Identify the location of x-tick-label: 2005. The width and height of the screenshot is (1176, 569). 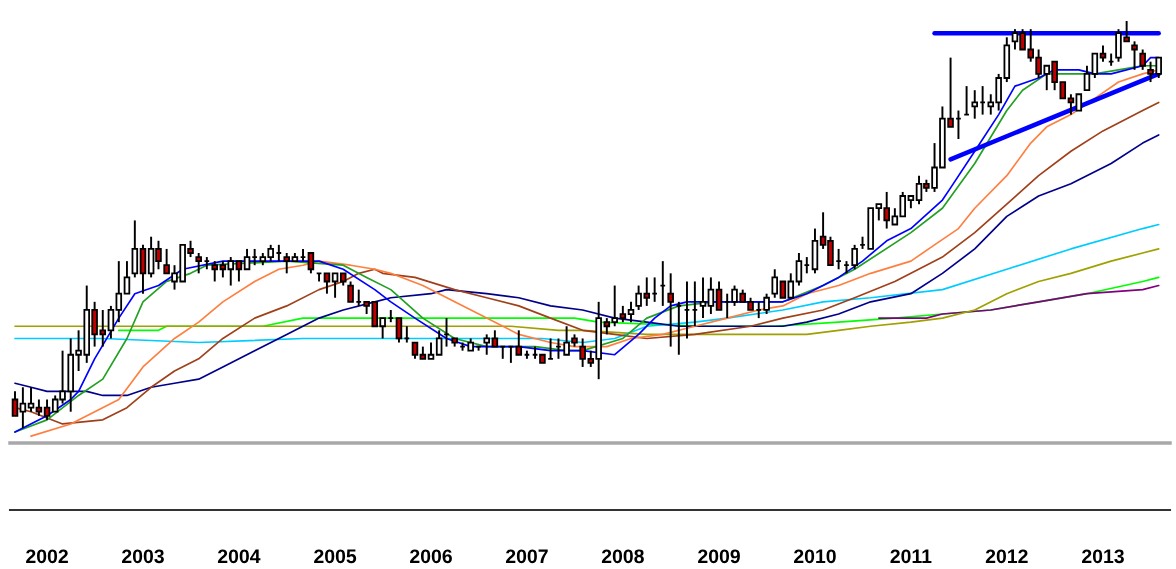
(335, 556).